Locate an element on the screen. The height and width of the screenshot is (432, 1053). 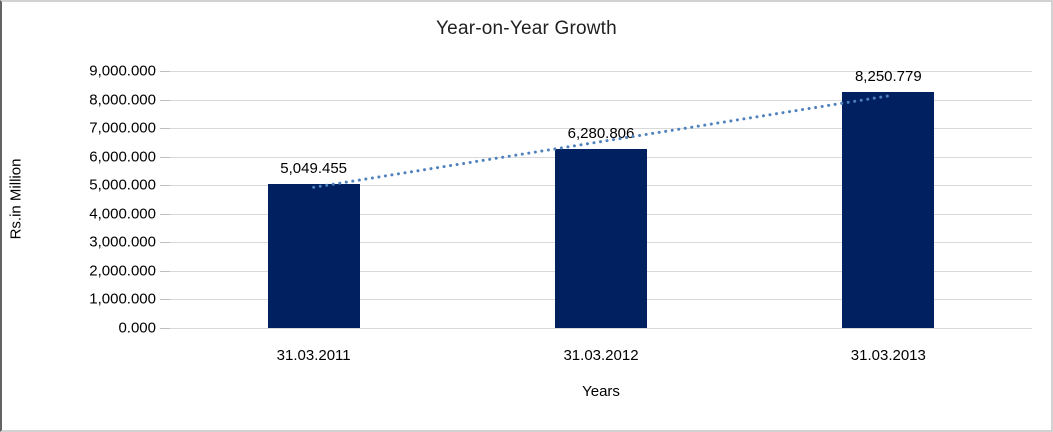
x-tick-label: 31.03.2013 is located at coordinates (888, 355).